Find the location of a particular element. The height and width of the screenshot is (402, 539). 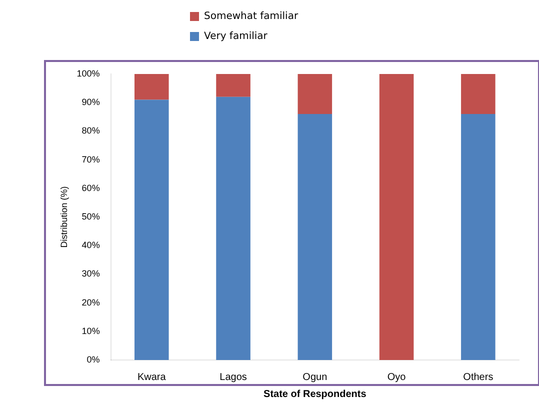

y-tick-label: 40% is located at coordinates (91, 245).